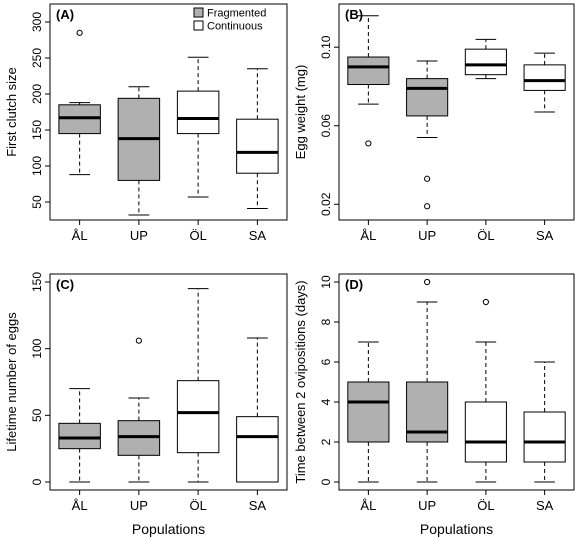  Describe the element at coordinates (326, 204) in the screenshot. I see `y-tick-label: 0.02` at that location.